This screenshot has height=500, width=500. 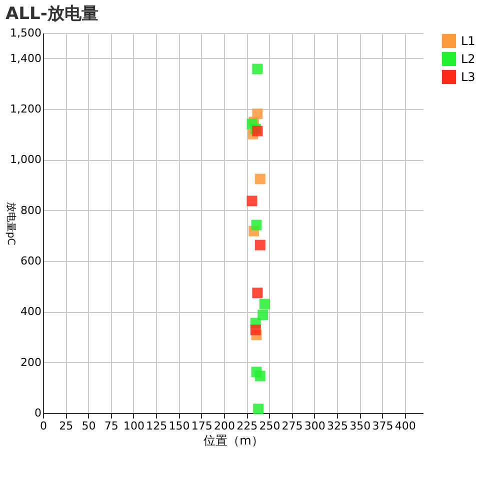 I want to click on x-tick-label: 325, so click(x=337, y=426).